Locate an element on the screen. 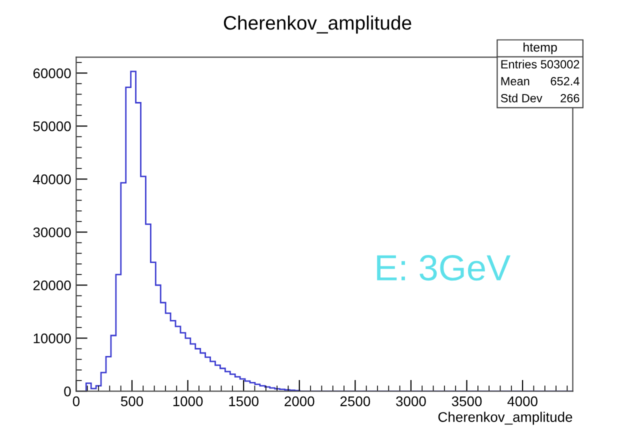  annotation: Std Dev is located at coordinates (521, 98).